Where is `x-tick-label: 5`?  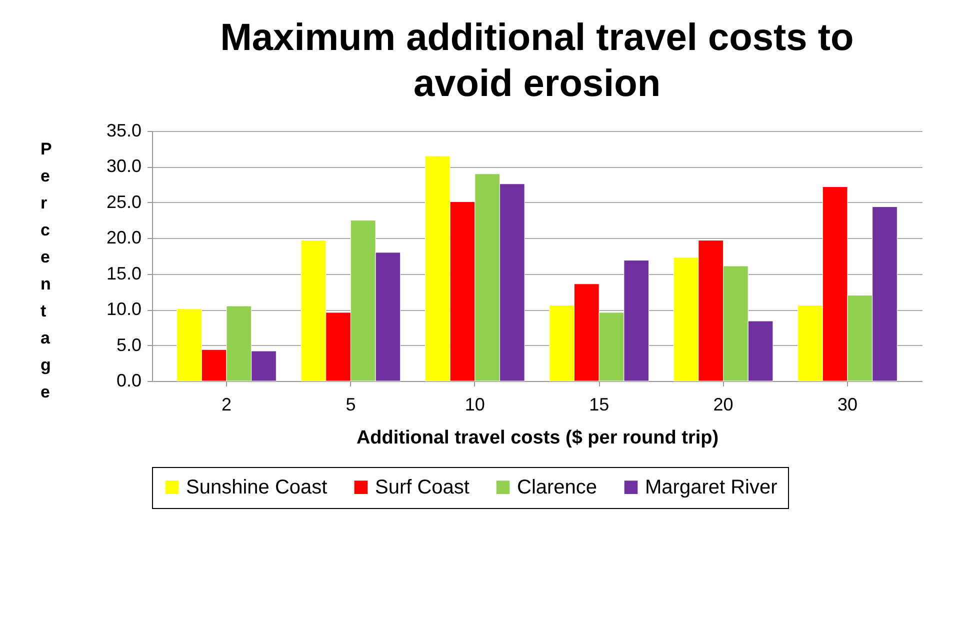 x-tick-label: 5 is located at coordinates (351, 404).